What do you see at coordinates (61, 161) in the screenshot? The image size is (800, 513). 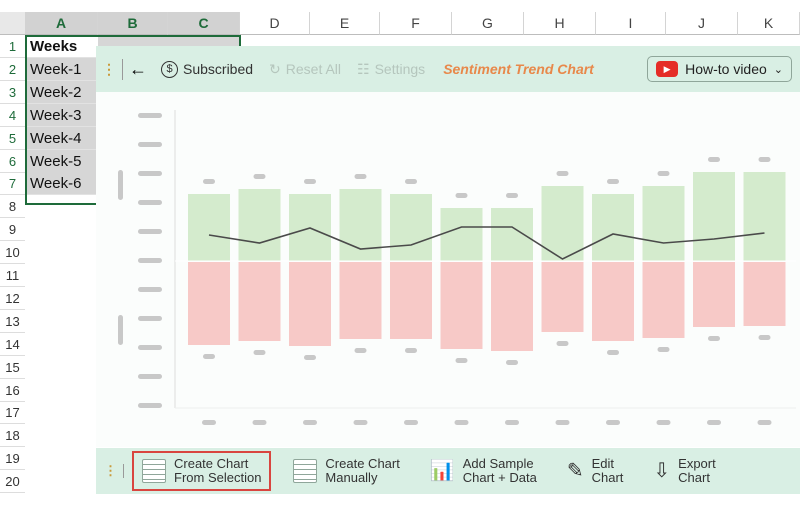 I see `cell-A6: Week-5` at bounding box center [61, 161].